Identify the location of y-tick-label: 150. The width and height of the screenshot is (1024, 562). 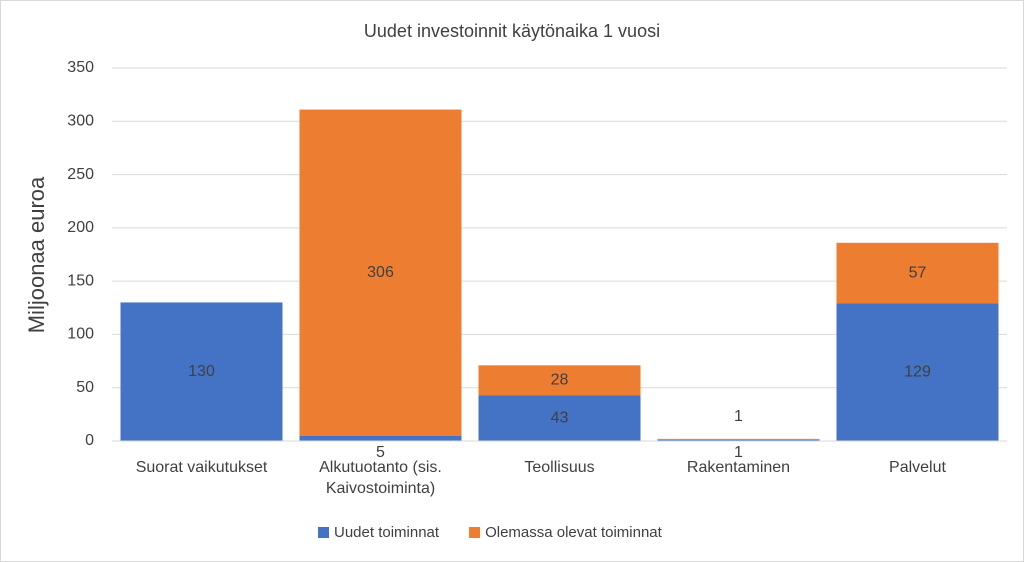
(80, 280).